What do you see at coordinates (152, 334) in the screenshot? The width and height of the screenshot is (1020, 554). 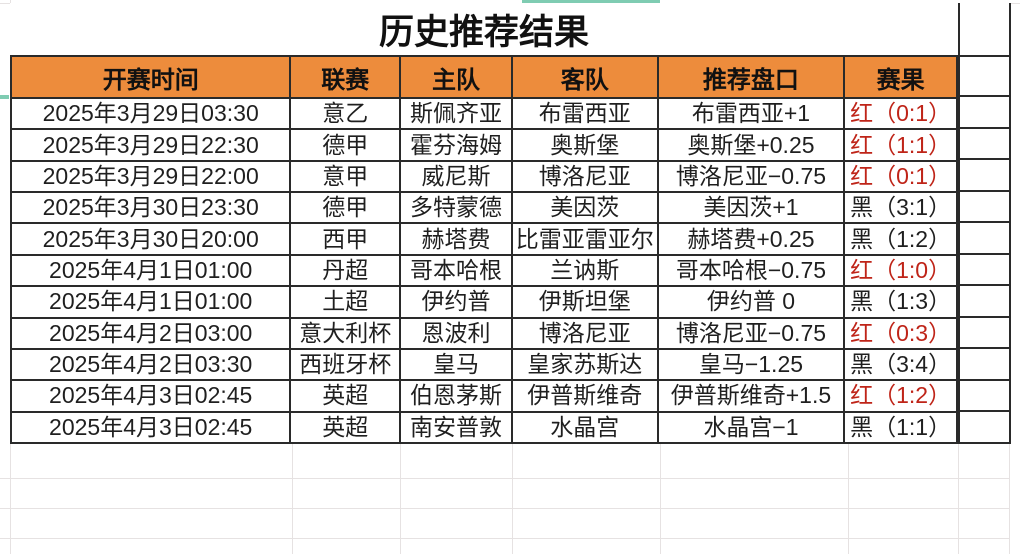 I see `kickoff-time-cell: 2025年4月2日03:00` at bounding box center [152, 334].